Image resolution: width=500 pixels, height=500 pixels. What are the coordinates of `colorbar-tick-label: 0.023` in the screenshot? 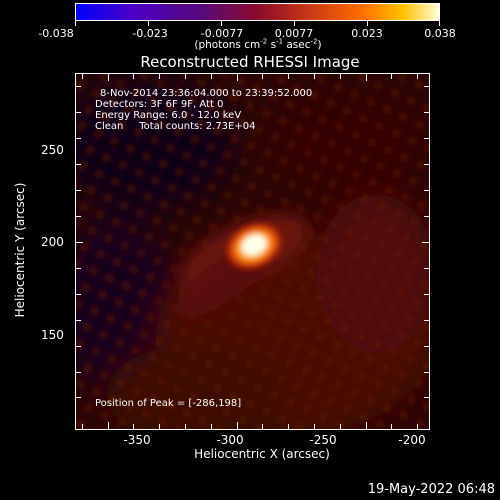 It's located at (367, 33).